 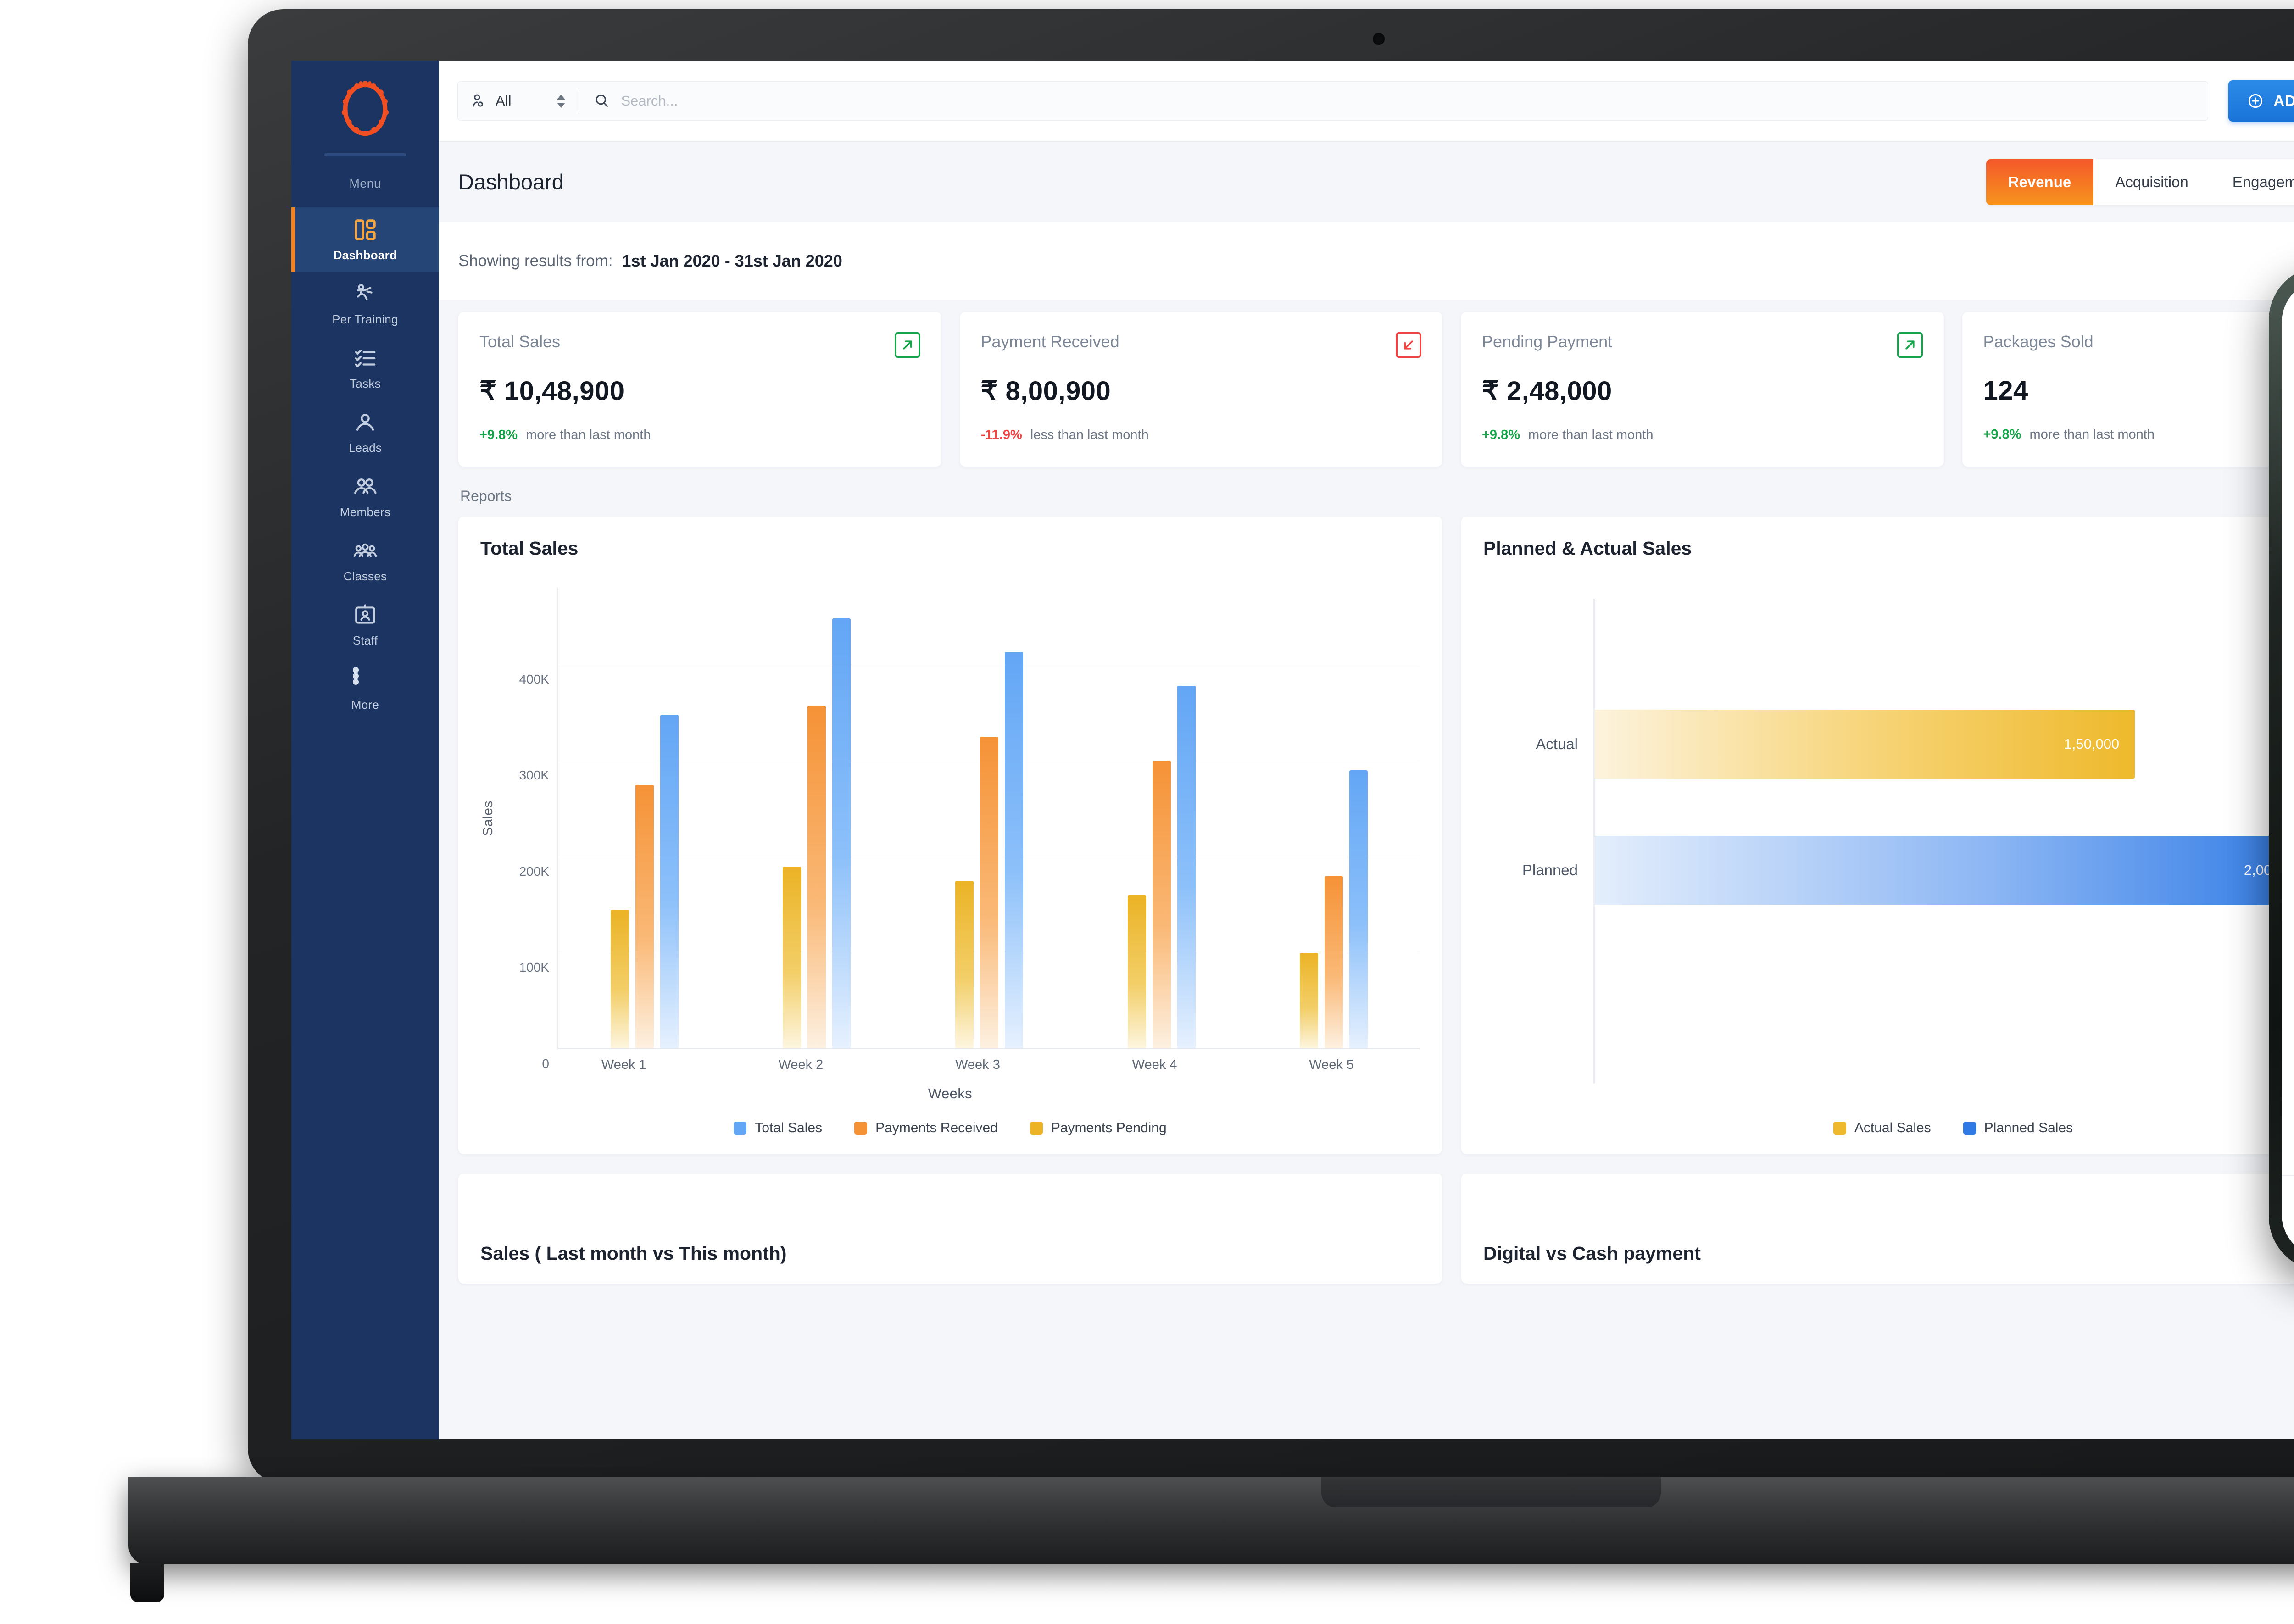 I want to click on legend-item: Actual Sales, so click(x=1882, y=1128).